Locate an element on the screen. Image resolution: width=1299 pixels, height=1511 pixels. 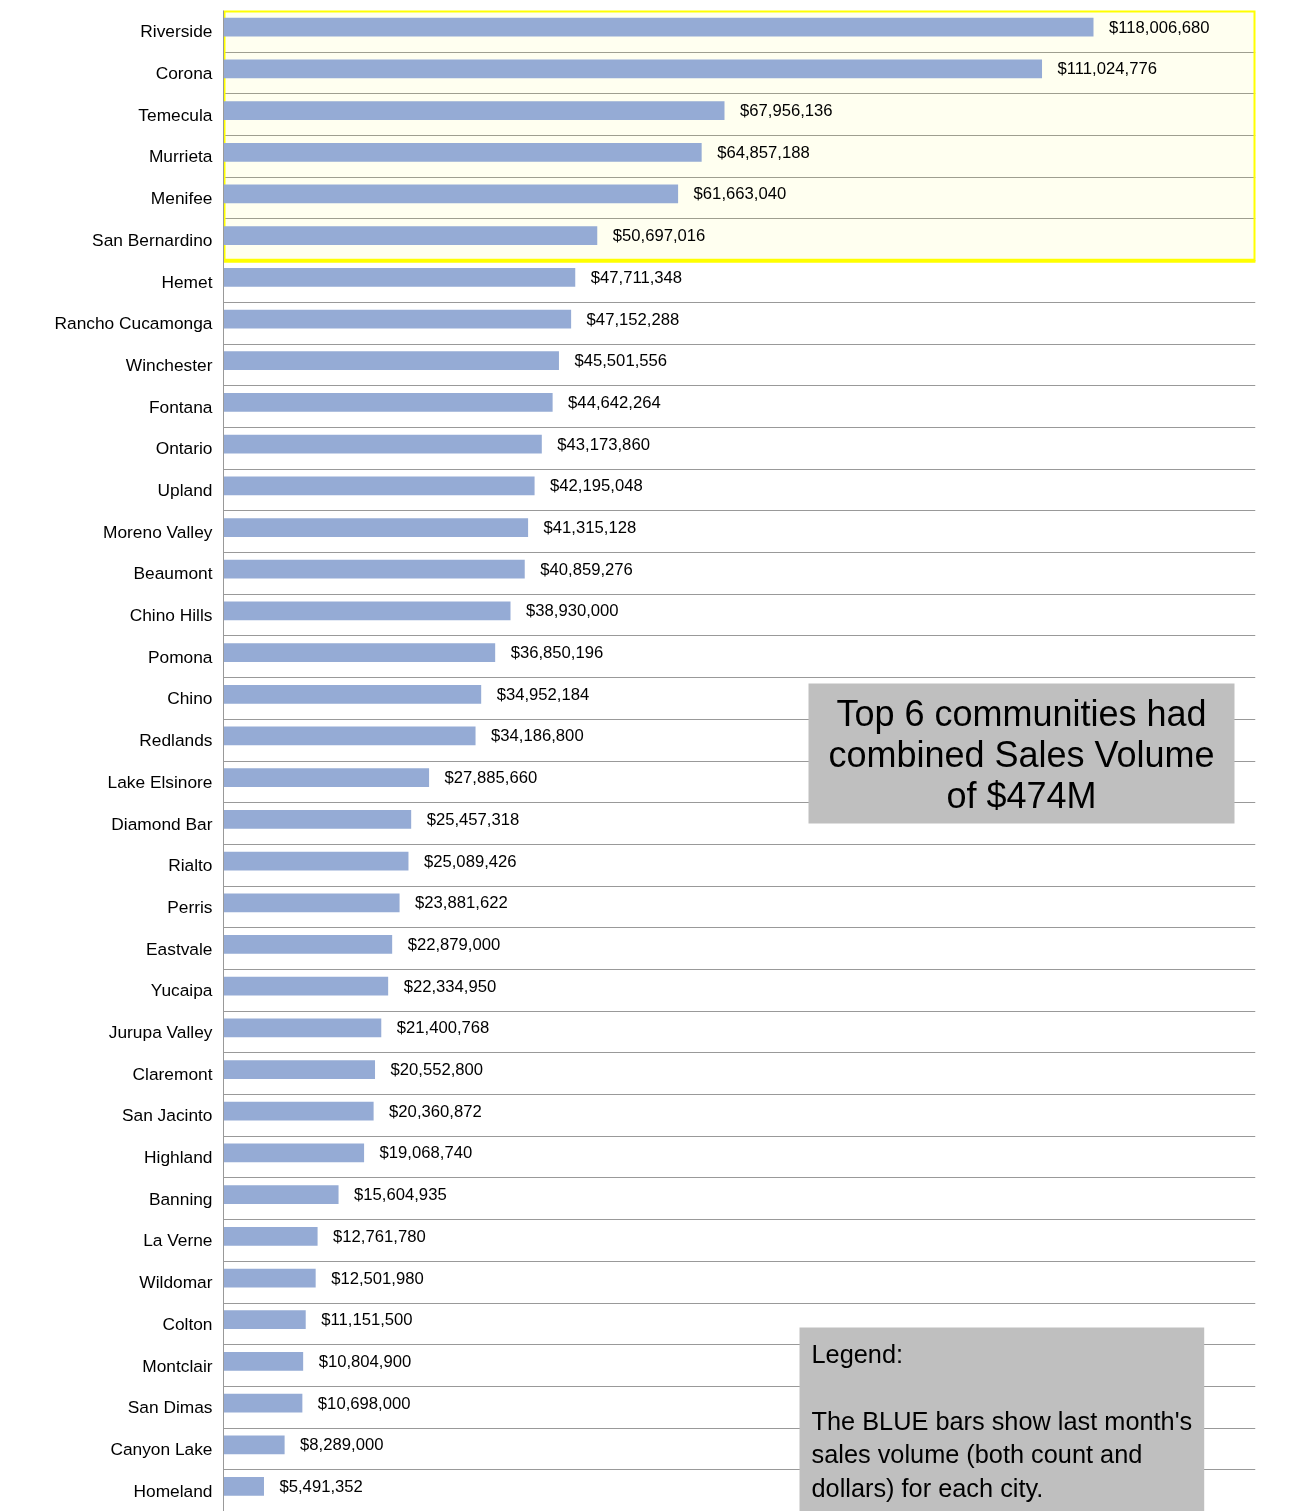
data-label: $8,289,000 is located at coordinates (342, 1445).